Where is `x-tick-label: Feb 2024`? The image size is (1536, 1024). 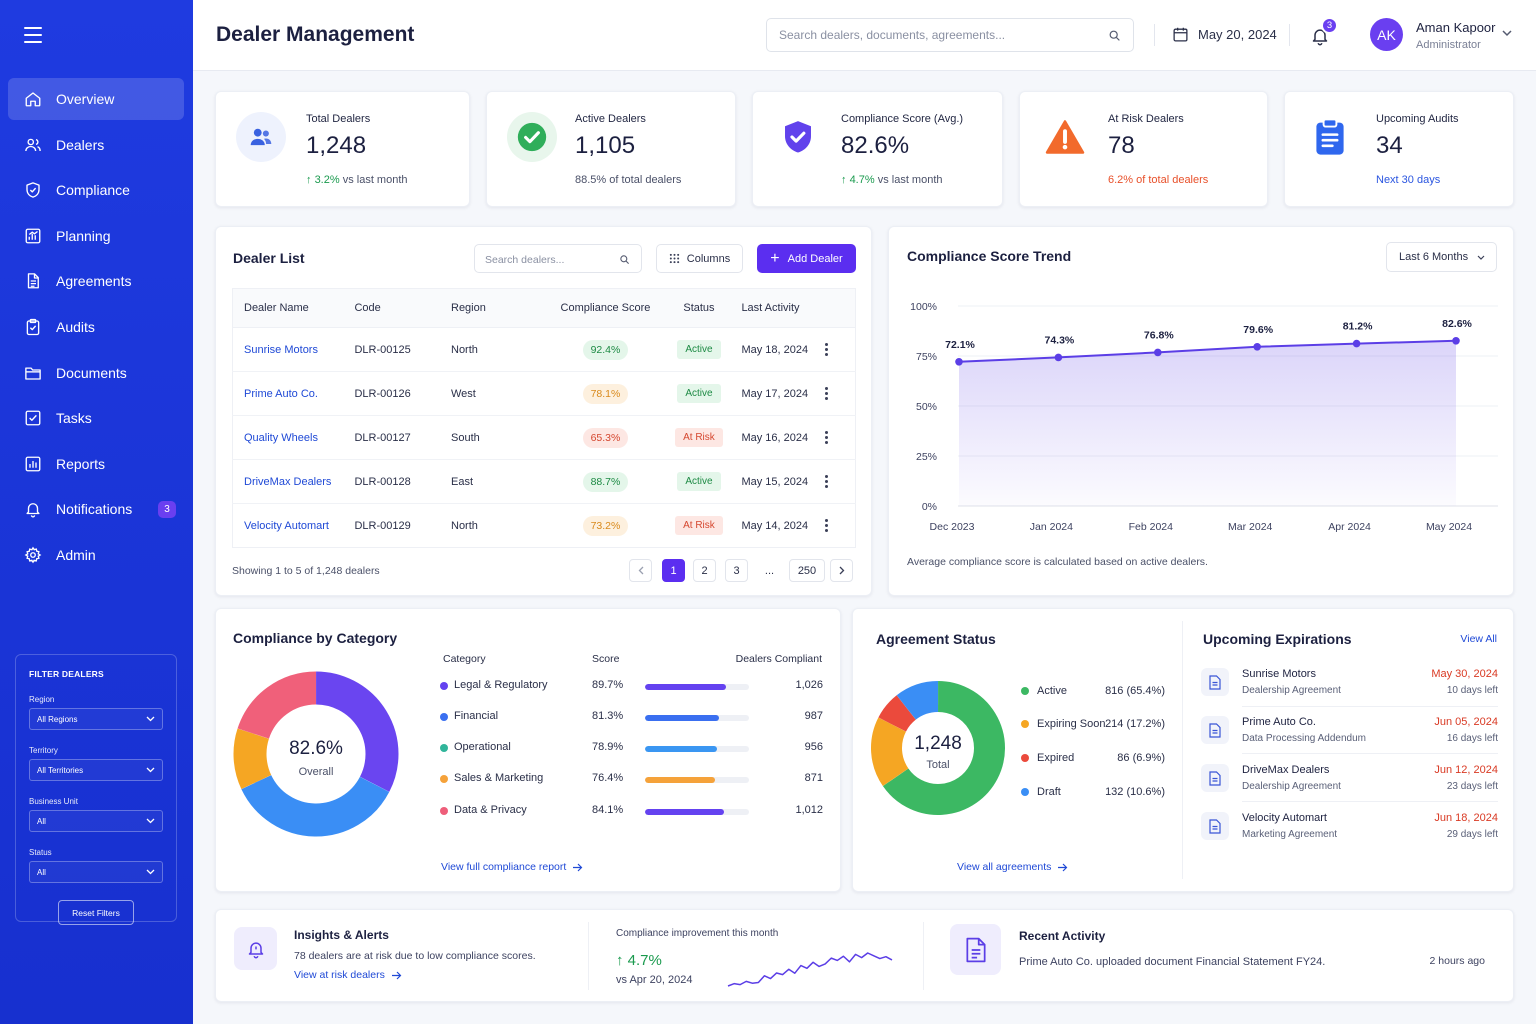
x-tick-label: Feb 2024 is located at coordinates (1151, 527).